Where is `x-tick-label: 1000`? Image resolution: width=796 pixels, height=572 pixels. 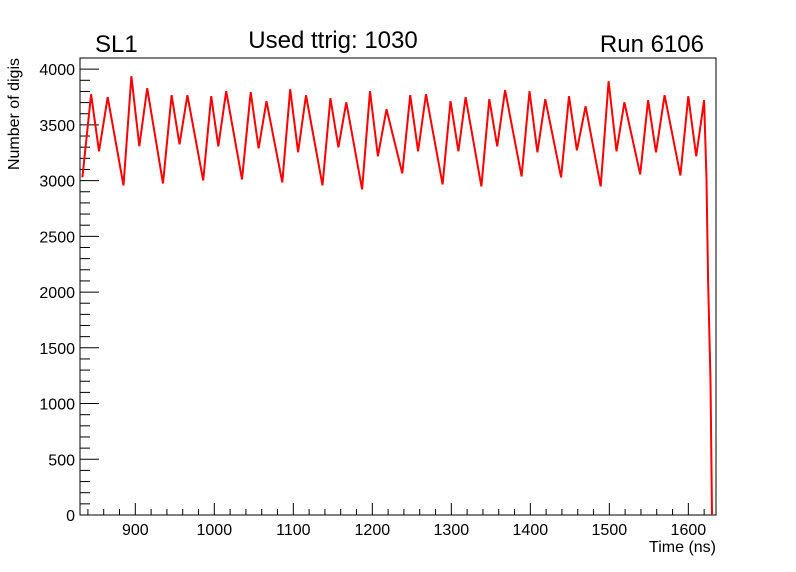 x-tick-label: 1000 is located at coordinates (215, 530).